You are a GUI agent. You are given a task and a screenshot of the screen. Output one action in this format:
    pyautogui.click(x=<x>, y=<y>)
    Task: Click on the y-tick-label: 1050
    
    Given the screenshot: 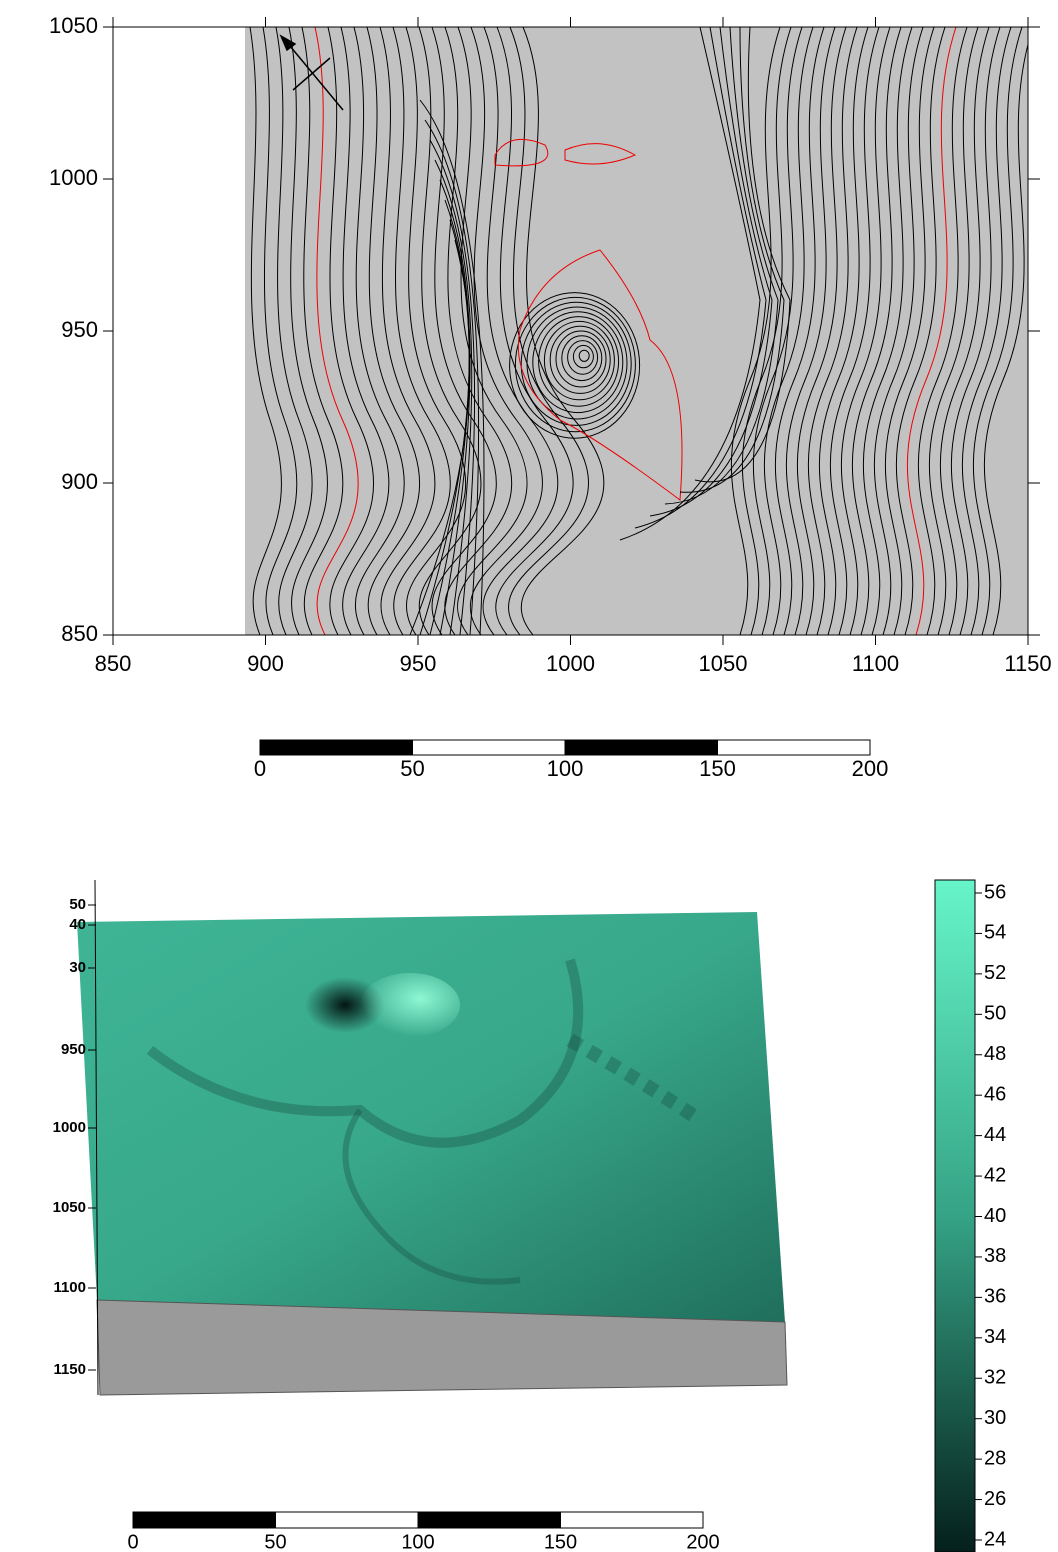 What is the action you would take?
    pyautogui.click(x=73, y=25)
    